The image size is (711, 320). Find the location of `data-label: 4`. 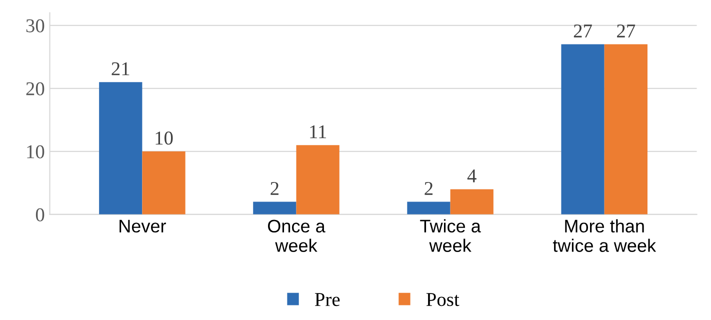

data-label: 4 is located at coordinates (471, 175).